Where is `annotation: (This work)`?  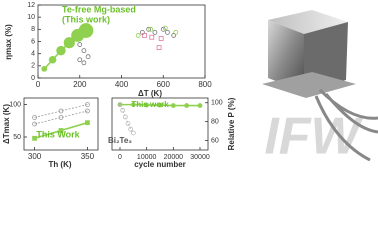
annotation: (This work) is located at coordinates (86, 19).